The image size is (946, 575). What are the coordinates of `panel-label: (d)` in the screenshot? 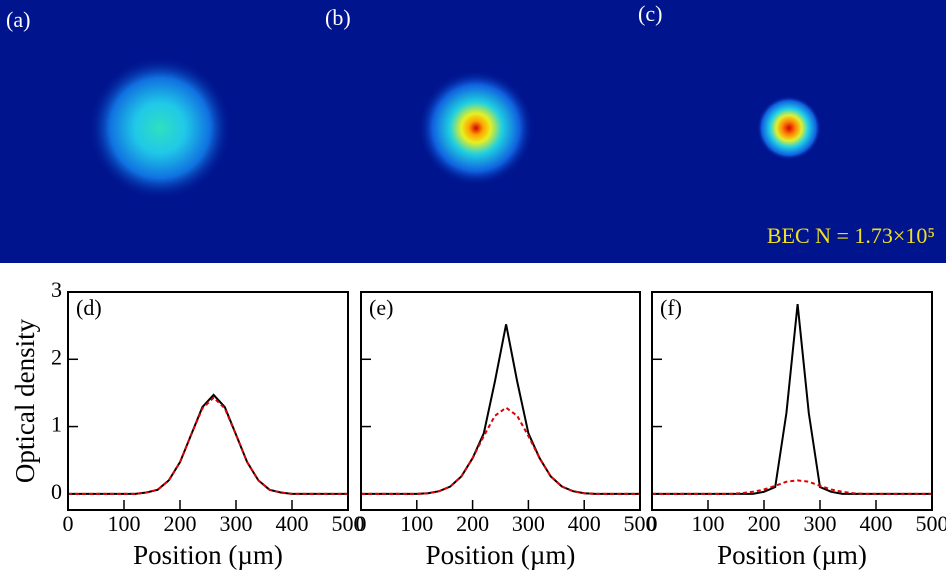 It's located at (89, 307).